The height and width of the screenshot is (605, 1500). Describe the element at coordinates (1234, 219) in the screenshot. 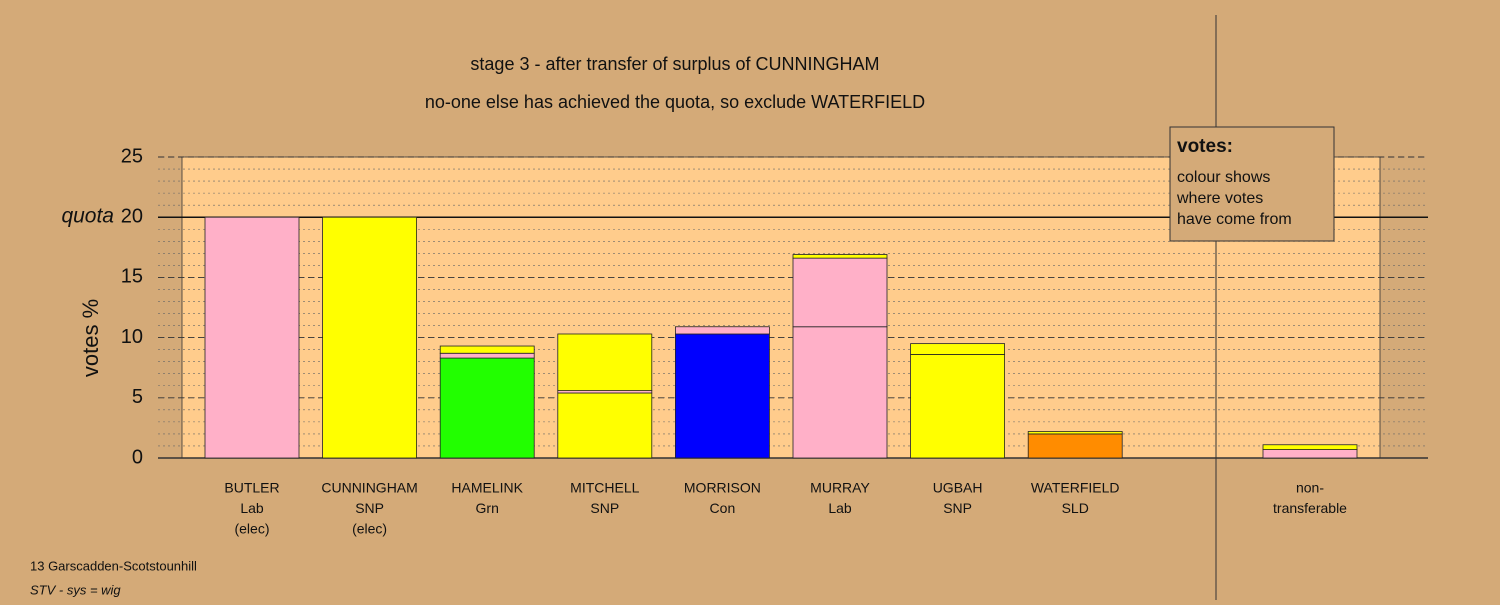

I see `legend-text: have come from` at that location.